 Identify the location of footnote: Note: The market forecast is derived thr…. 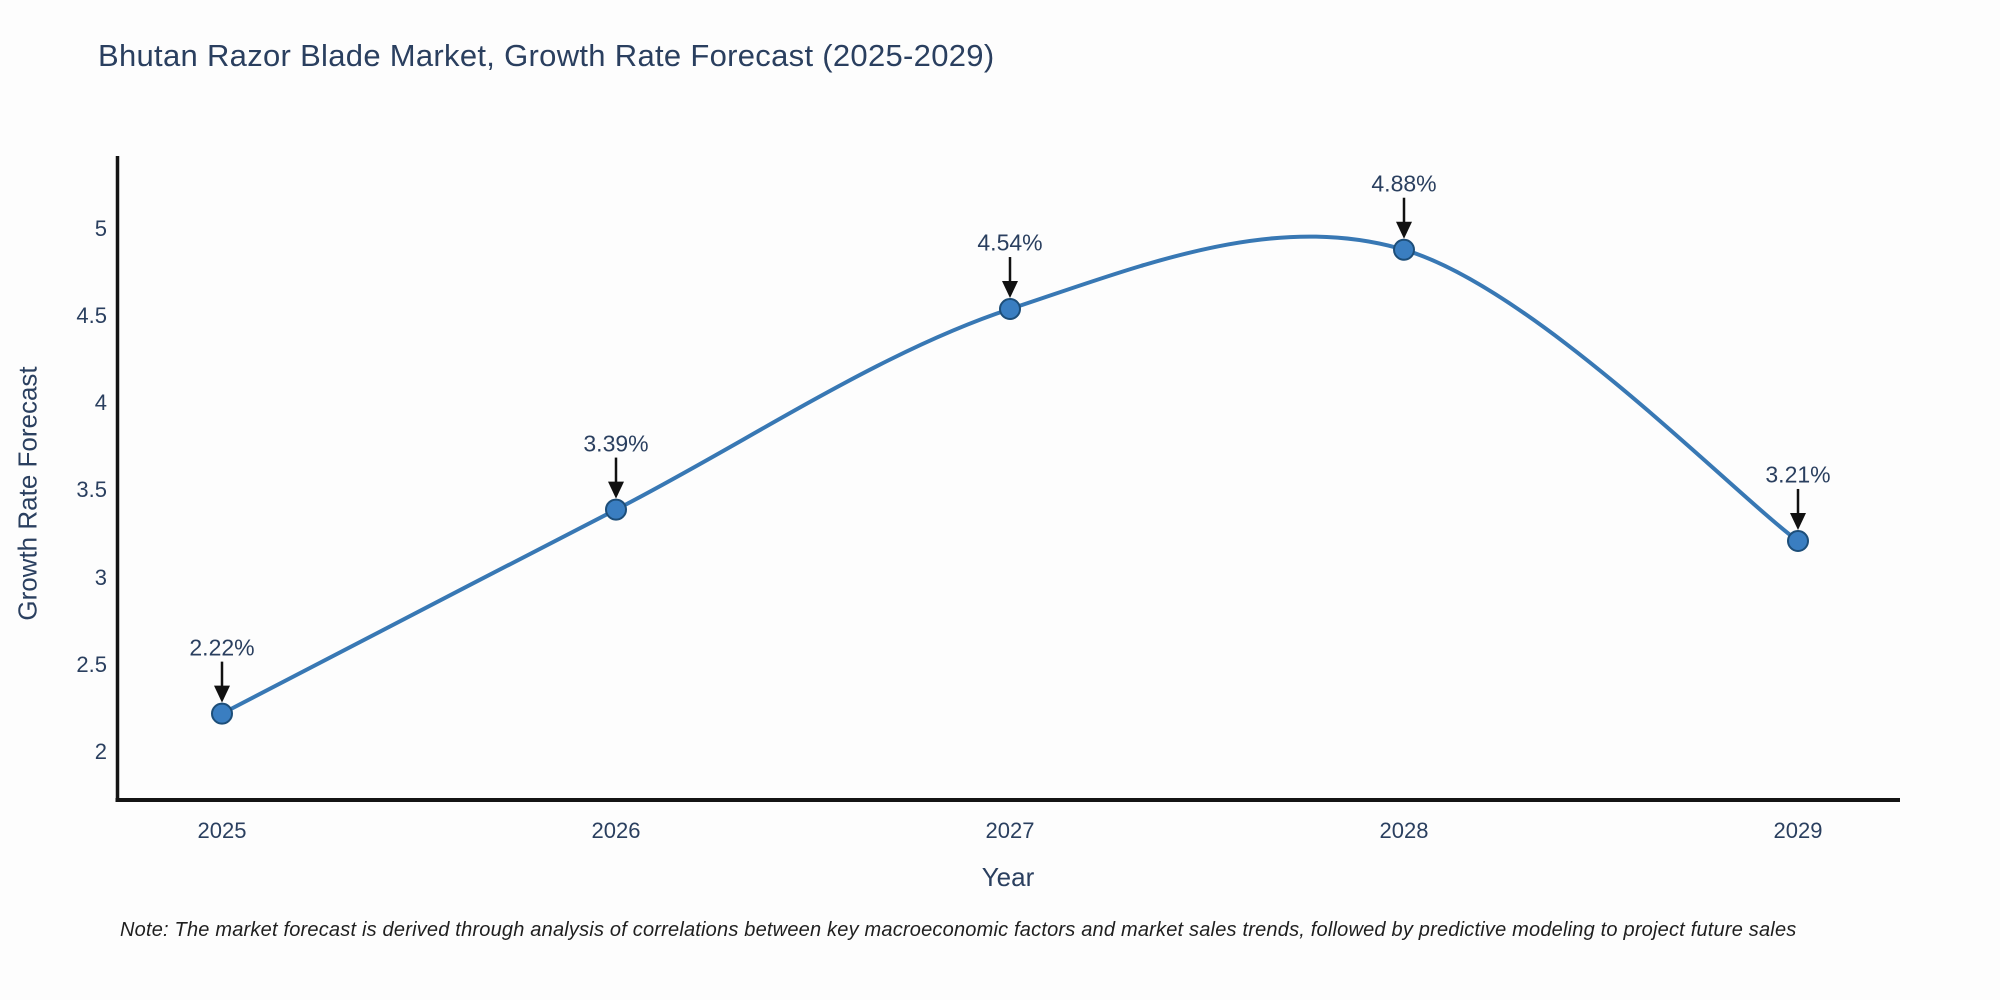
(958, 930).